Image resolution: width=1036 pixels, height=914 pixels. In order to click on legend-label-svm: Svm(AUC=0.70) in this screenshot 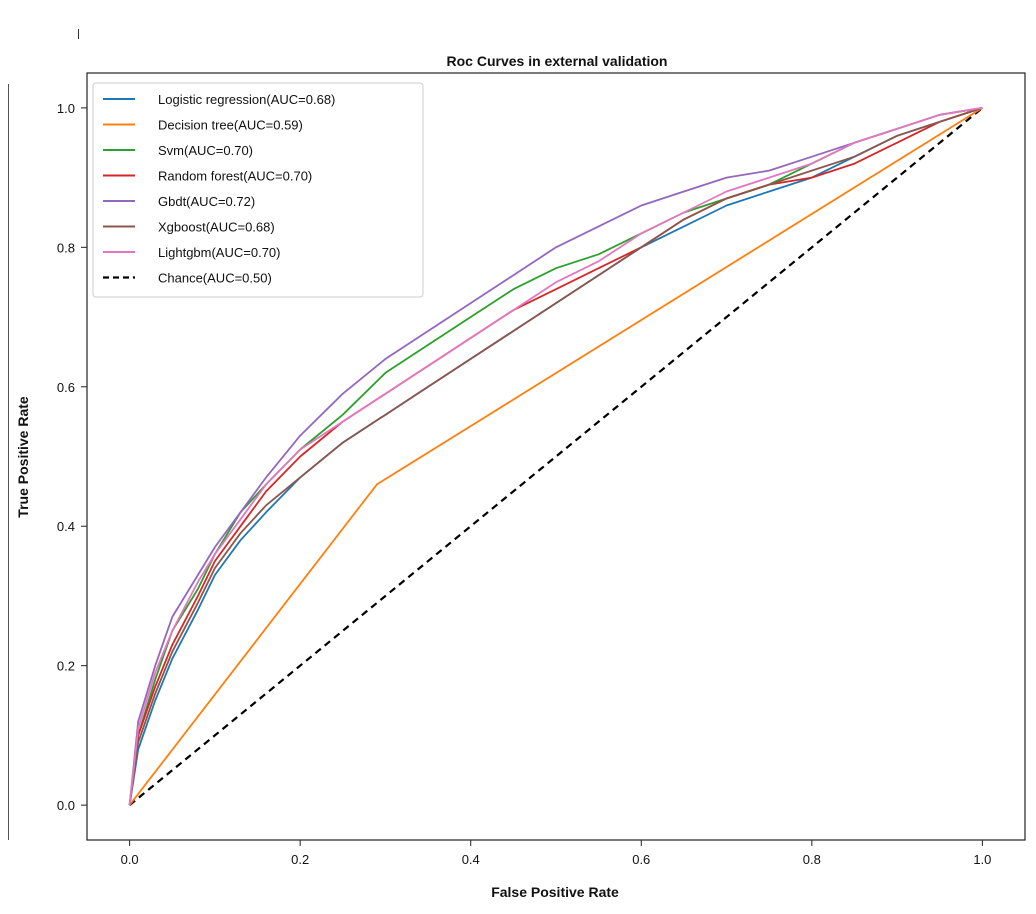, I will do `click(205, 150)`.